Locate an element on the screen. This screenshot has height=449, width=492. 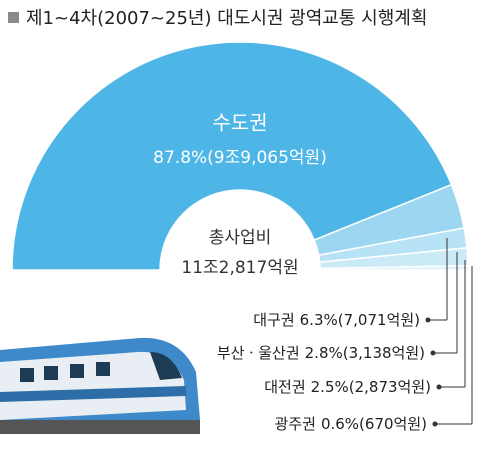
value-label: 2.8%(3,138억원) is located at coordinates (365, 353).